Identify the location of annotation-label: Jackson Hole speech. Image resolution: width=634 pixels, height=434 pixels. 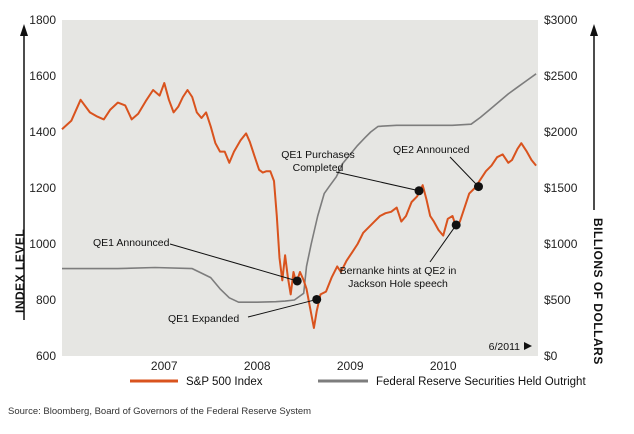
(398, 284).